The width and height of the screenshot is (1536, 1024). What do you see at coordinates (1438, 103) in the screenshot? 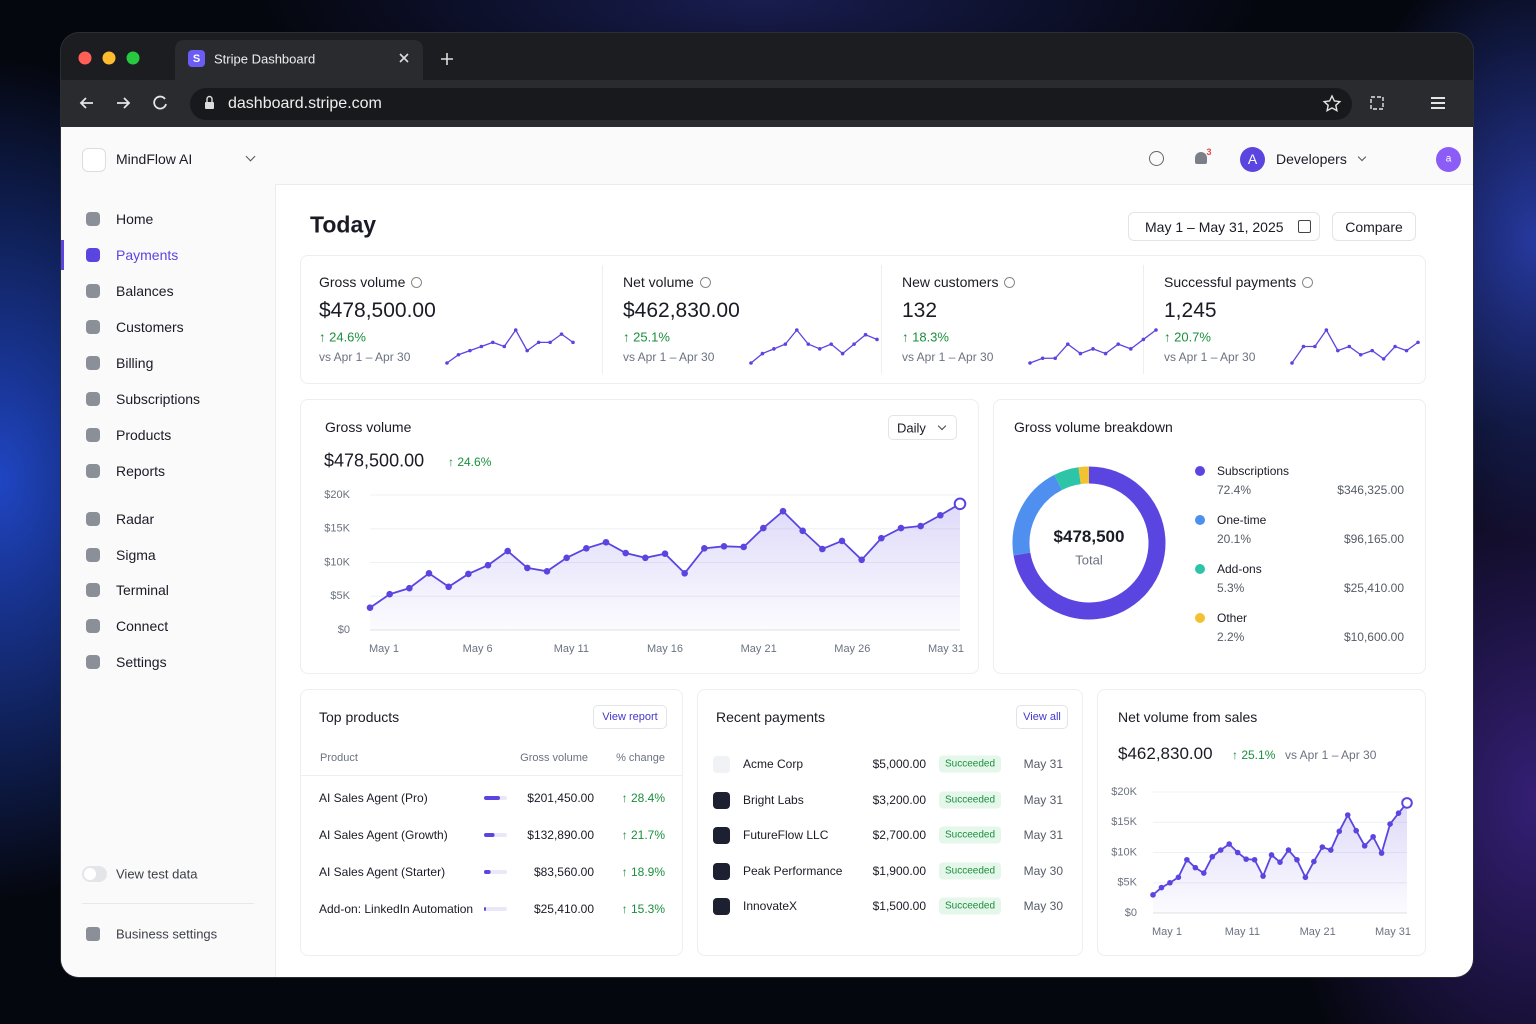
I see `menu-button` at bounding box center [1438, 103].